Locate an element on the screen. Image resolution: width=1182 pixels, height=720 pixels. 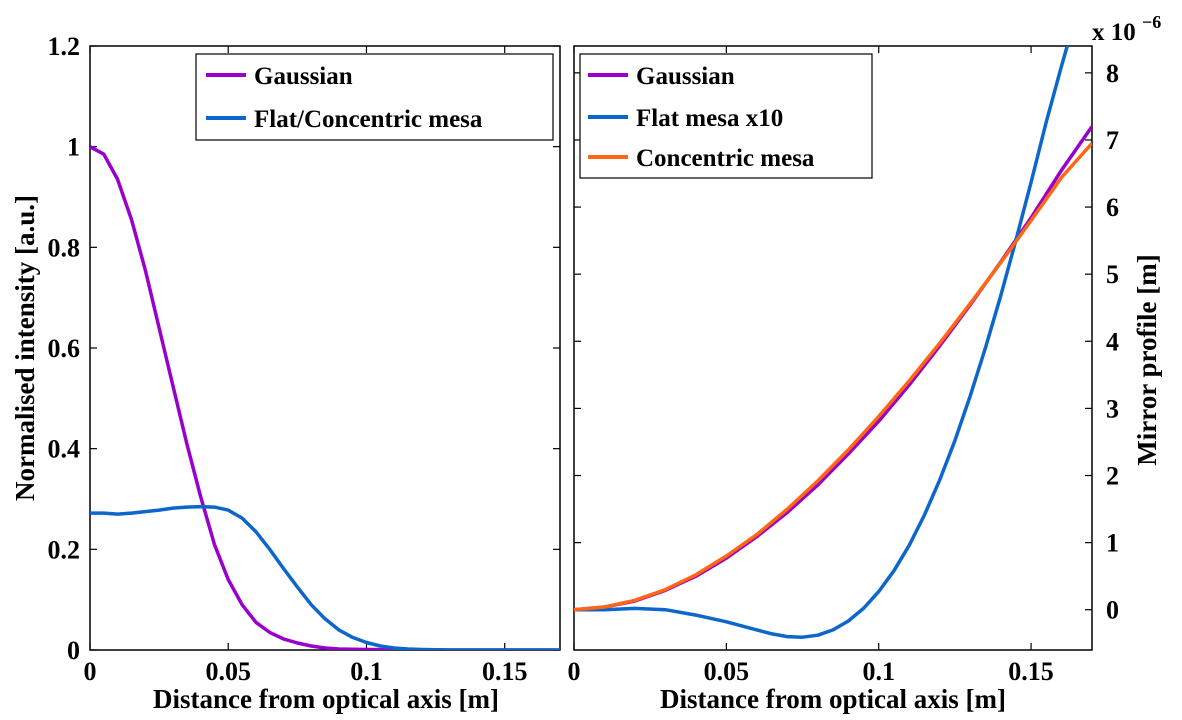
y-tick-label: 4 is located at coordinates (1112, 341).